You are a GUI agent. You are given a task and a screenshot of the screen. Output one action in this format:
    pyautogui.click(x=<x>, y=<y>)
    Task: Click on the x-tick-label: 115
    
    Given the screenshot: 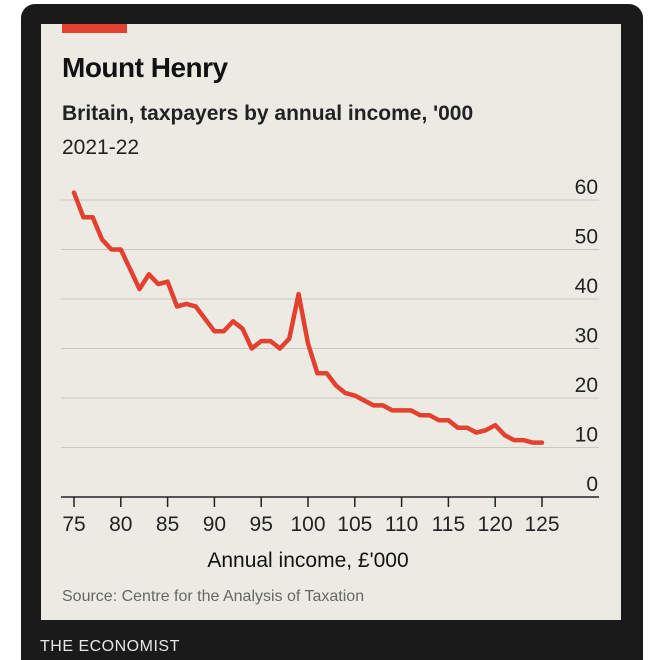 What is the action you would take?
    pyautogui.click(x=448, y=524)
    